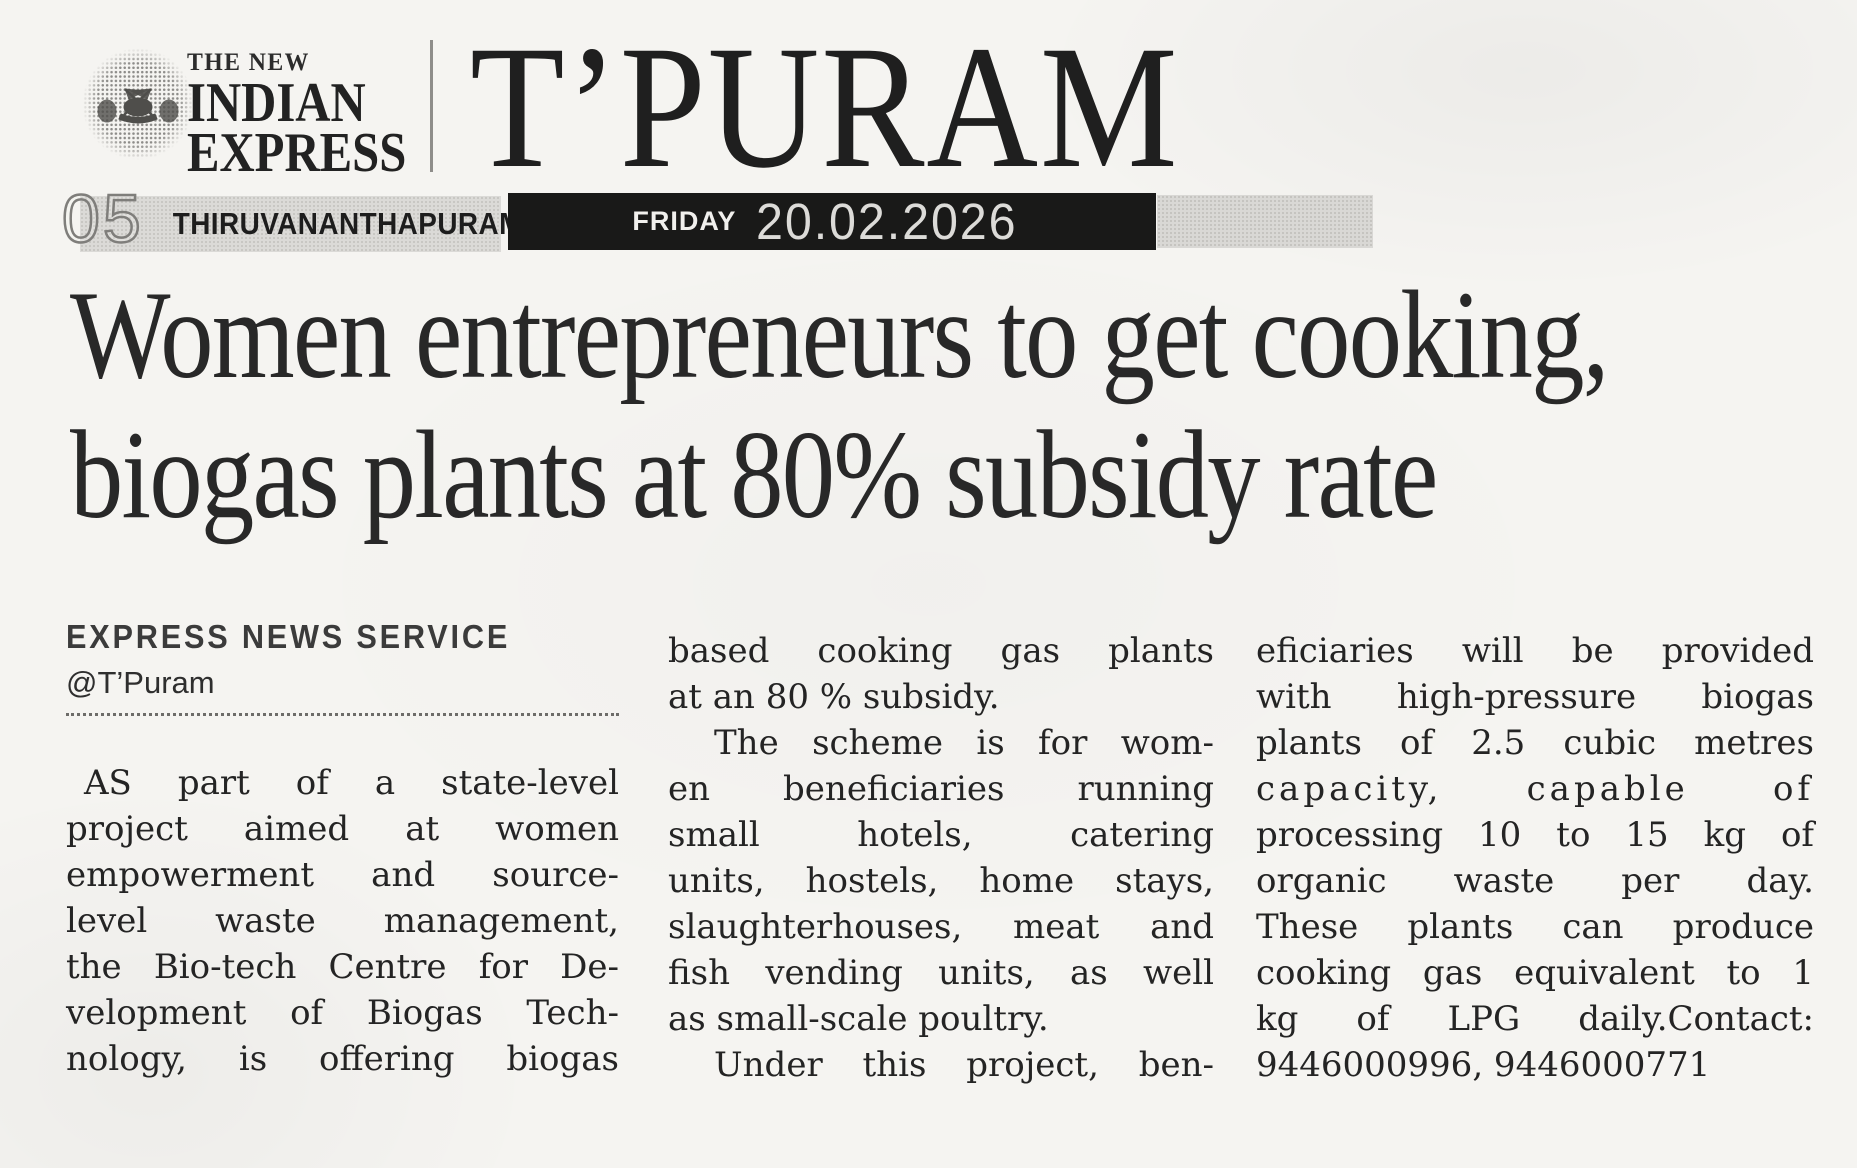  I want to click on article-line: as small-scale poultry., so click(858, 1019).